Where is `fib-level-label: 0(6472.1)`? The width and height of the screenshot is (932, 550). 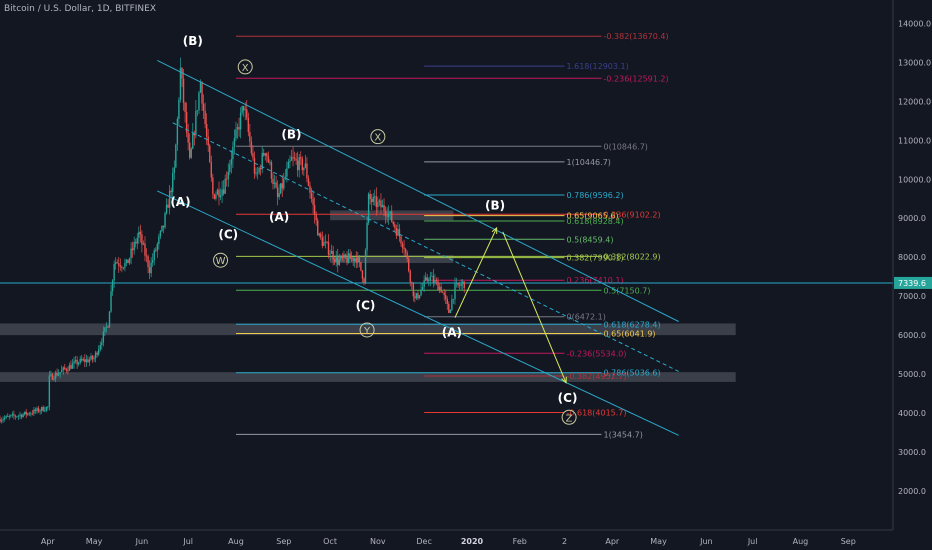 fib-level-label: 0(6472.1) is located at coordinates (585, 317).